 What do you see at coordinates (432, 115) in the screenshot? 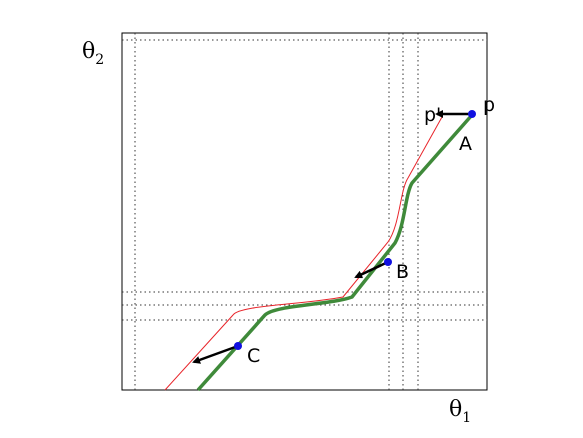
I see `point-label: p'` at bounding box center [432, 115].